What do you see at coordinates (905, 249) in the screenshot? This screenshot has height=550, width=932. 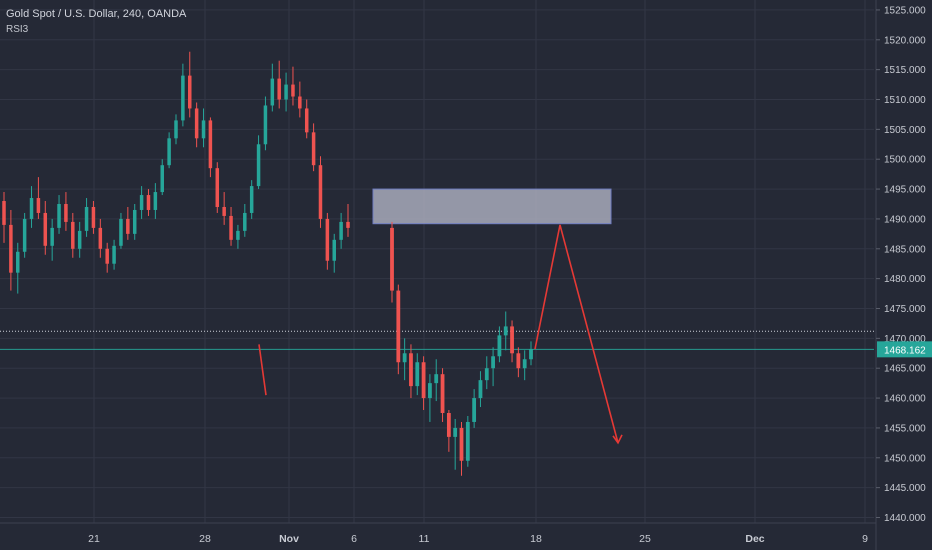 I see `price-tick-label: 1485.000` at bounding box center [905, 249].